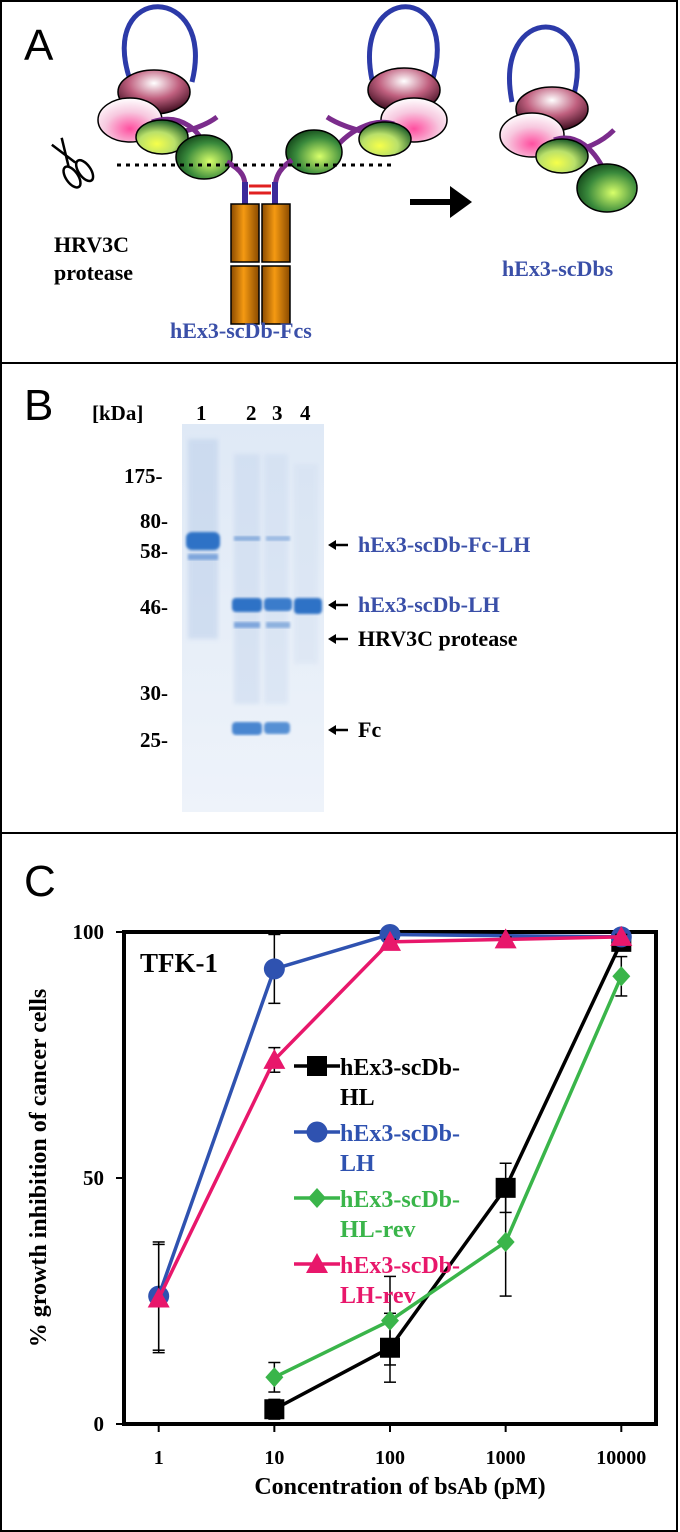 This screenshot has height=1532, width=680. What do you see at coordinates (274, 1409) in the screenshot?
I see `data-point-hl` at bounding box center [274, 1409].